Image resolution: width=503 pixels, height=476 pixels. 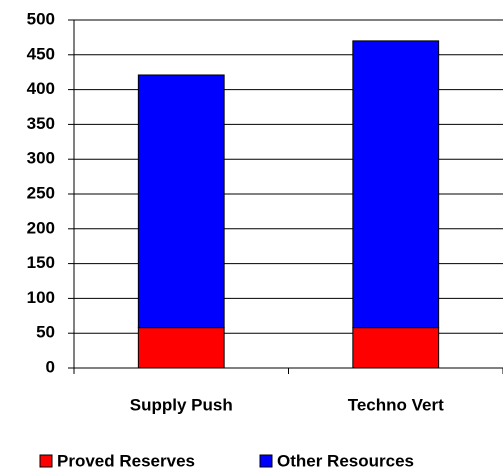 What do you see at coordinates (50, 366) in the screenshot?
I see `y-tick-label: 0` at bounding box center [50, 366].